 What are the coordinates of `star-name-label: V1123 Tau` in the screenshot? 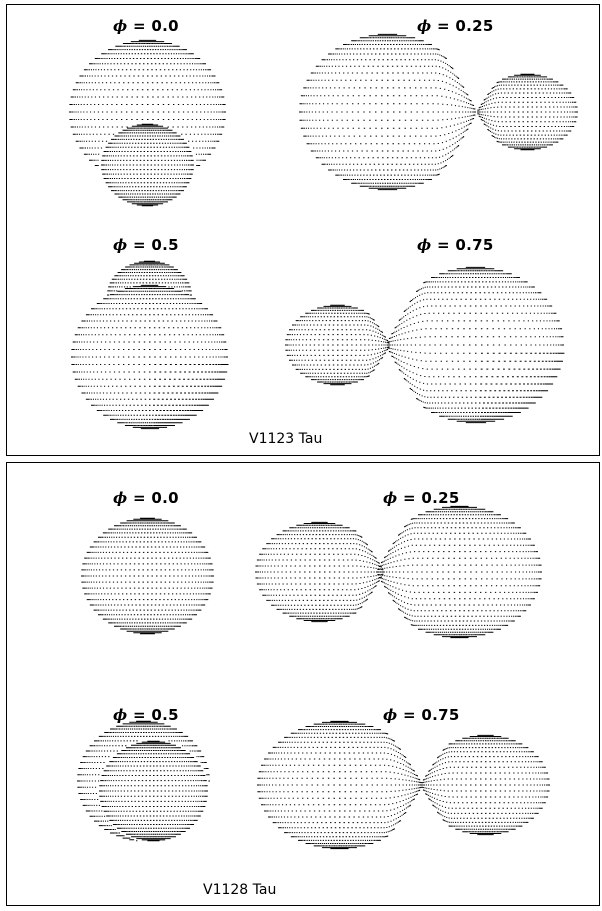 It's located at (286, 439).